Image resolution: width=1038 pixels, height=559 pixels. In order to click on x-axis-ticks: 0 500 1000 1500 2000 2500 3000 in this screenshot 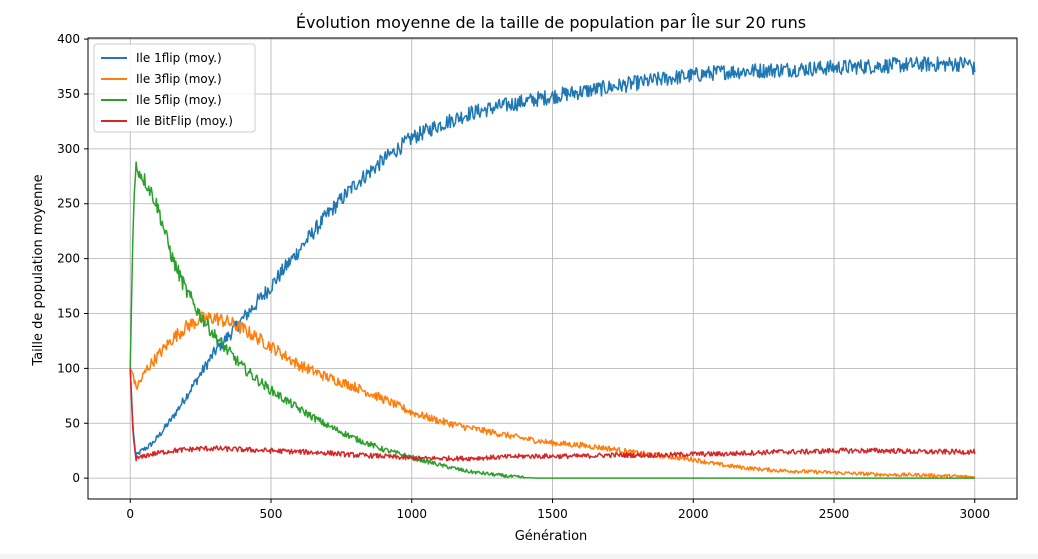, I will do `click(558, 510)`.